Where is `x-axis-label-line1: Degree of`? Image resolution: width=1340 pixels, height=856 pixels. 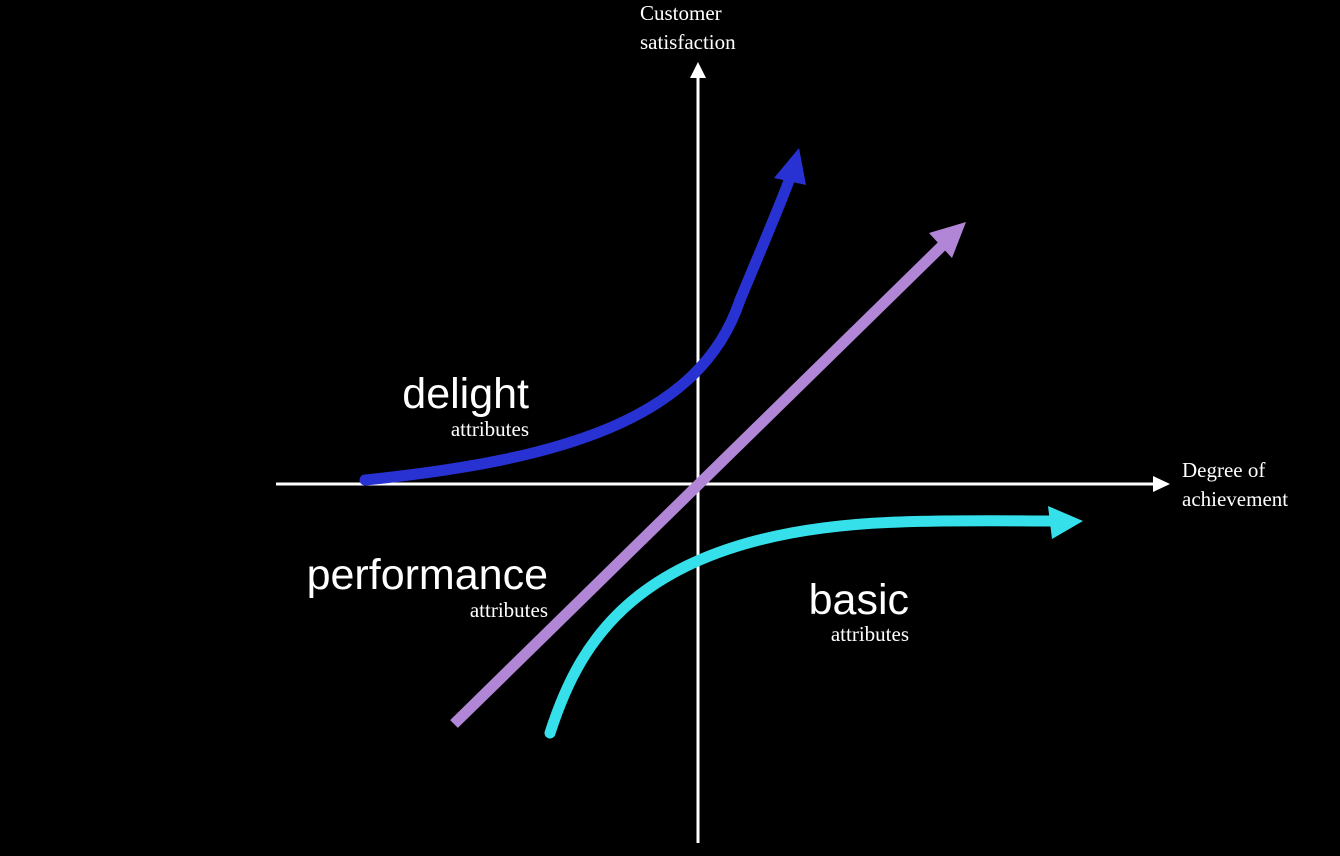 x-axis-label-line1: Degree of is located at coordinates (1223, 470).